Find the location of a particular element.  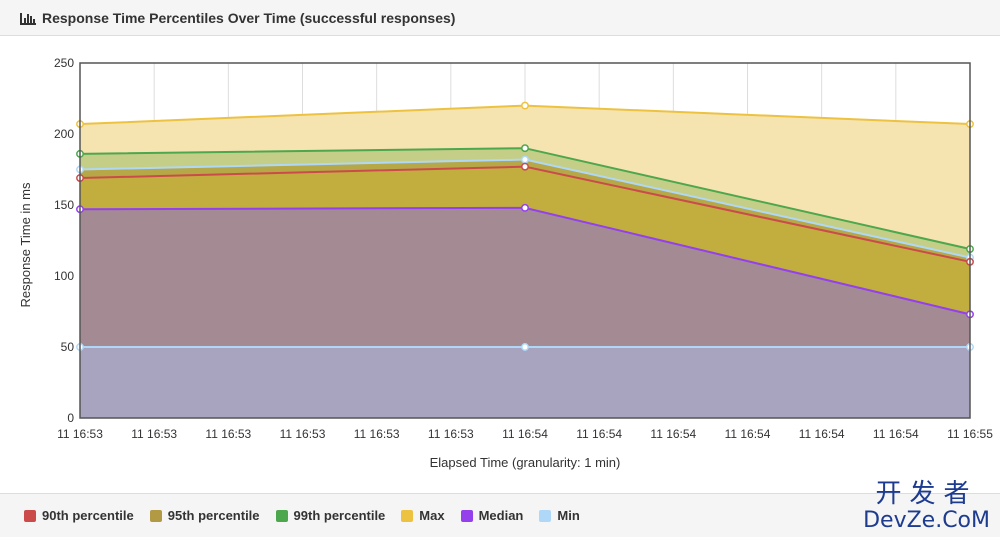

point-median is located at coordinates (525, 207).